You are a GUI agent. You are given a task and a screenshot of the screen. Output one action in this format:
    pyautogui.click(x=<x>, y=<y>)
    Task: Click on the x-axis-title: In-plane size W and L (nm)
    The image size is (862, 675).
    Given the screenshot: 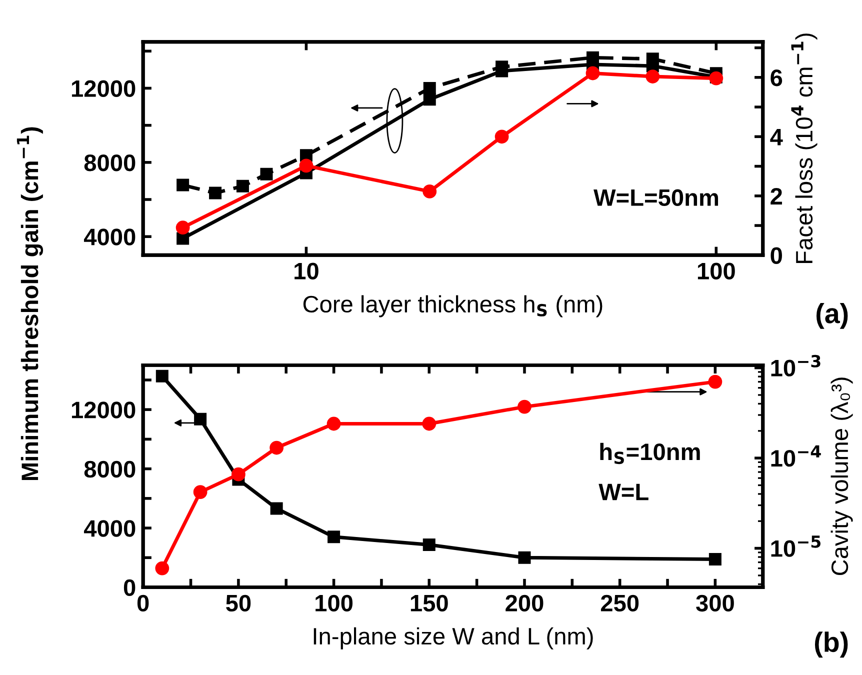 What is the action you would take?
    pyautogui.click(x=453, y=638)
    